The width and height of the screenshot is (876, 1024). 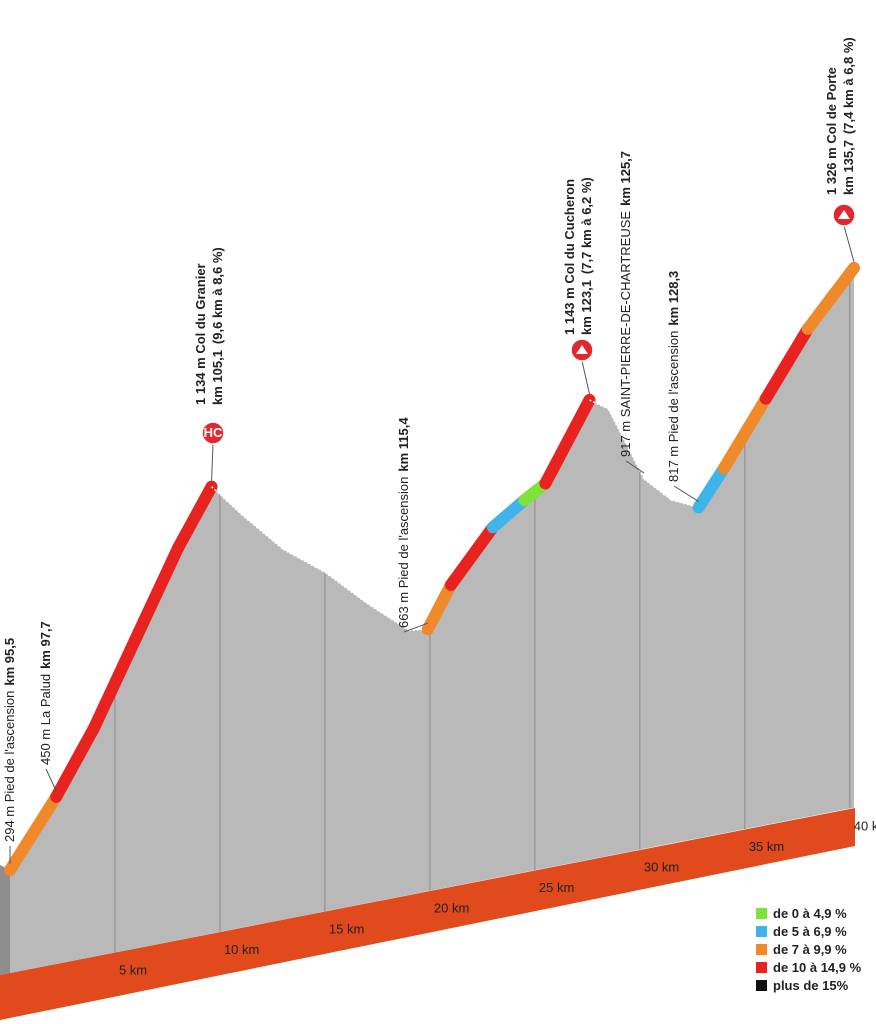 I want to click on annotation-km: km 135,7, so click(x=848, y=167).